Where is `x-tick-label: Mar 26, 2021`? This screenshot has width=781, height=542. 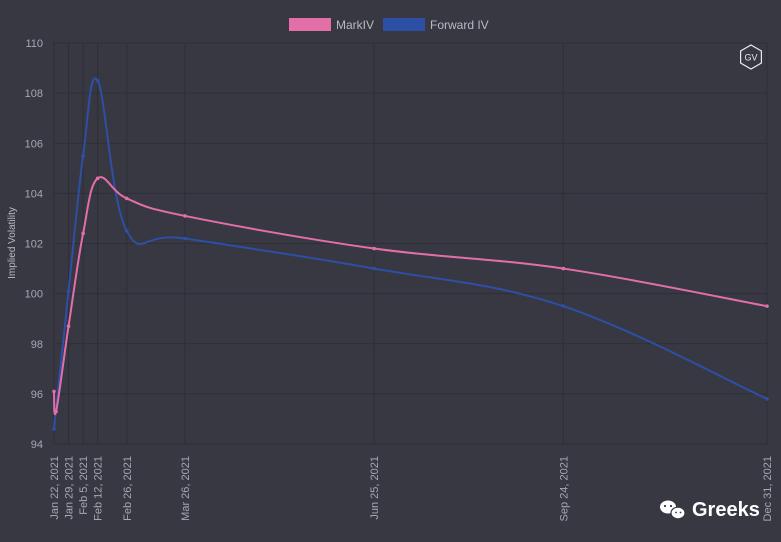
x-tick-label: Mar 26, 2021 is located at coordinates (186, 488).